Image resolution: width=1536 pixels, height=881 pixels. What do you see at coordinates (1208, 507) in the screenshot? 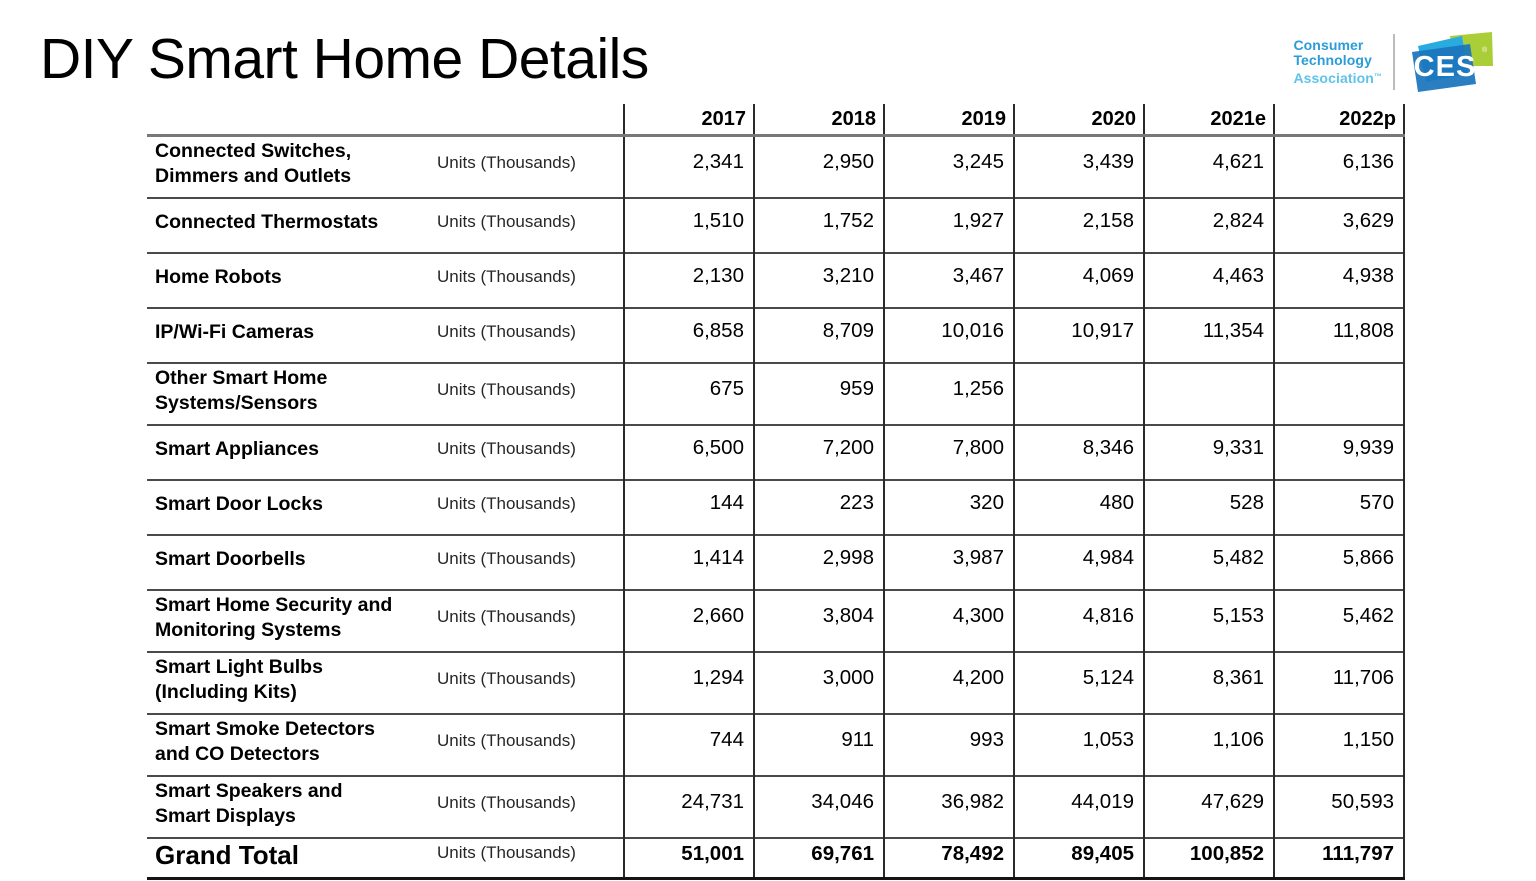
I see `value-cell: 528` at bounding box center [1208, 507].